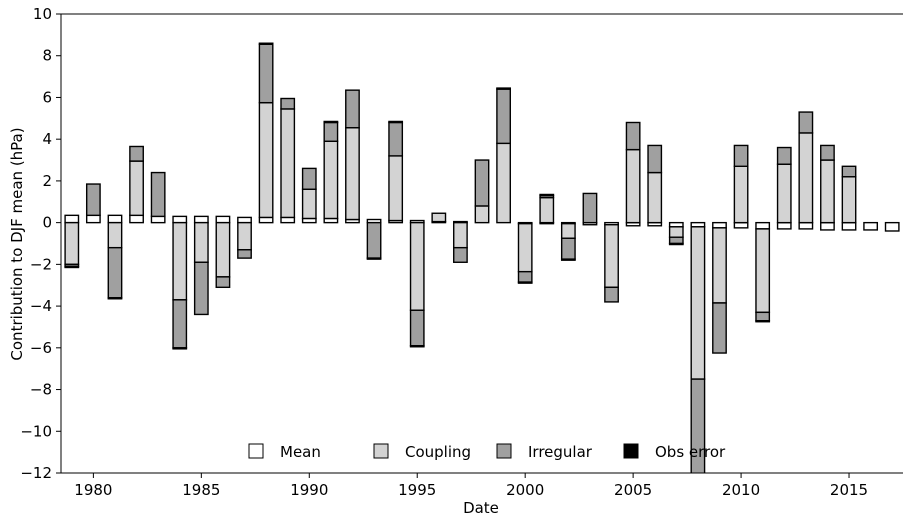  What do you see at coordinates (374, 240) in the screenshot?
I see `bar-irregular-1993` at bounding box center [374, 240].